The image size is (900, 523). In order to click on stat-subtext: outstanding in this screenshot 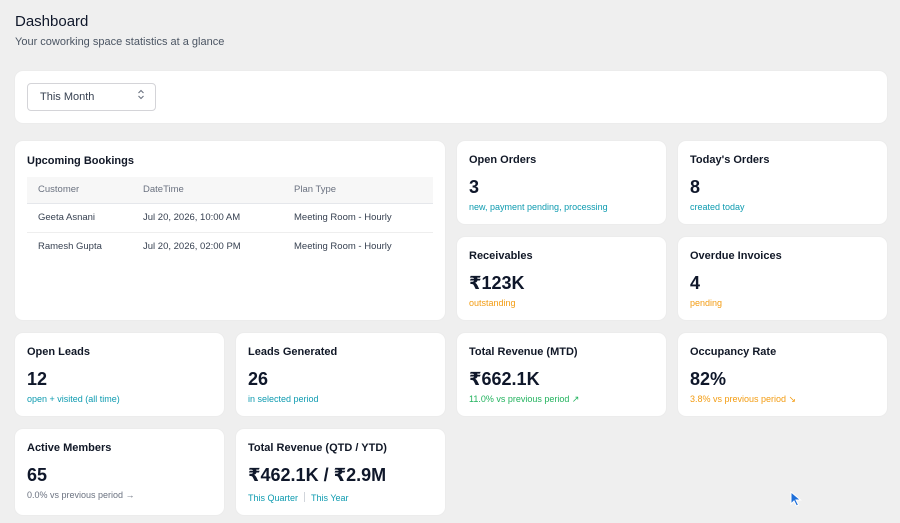, I will do `click(492, 303)`.